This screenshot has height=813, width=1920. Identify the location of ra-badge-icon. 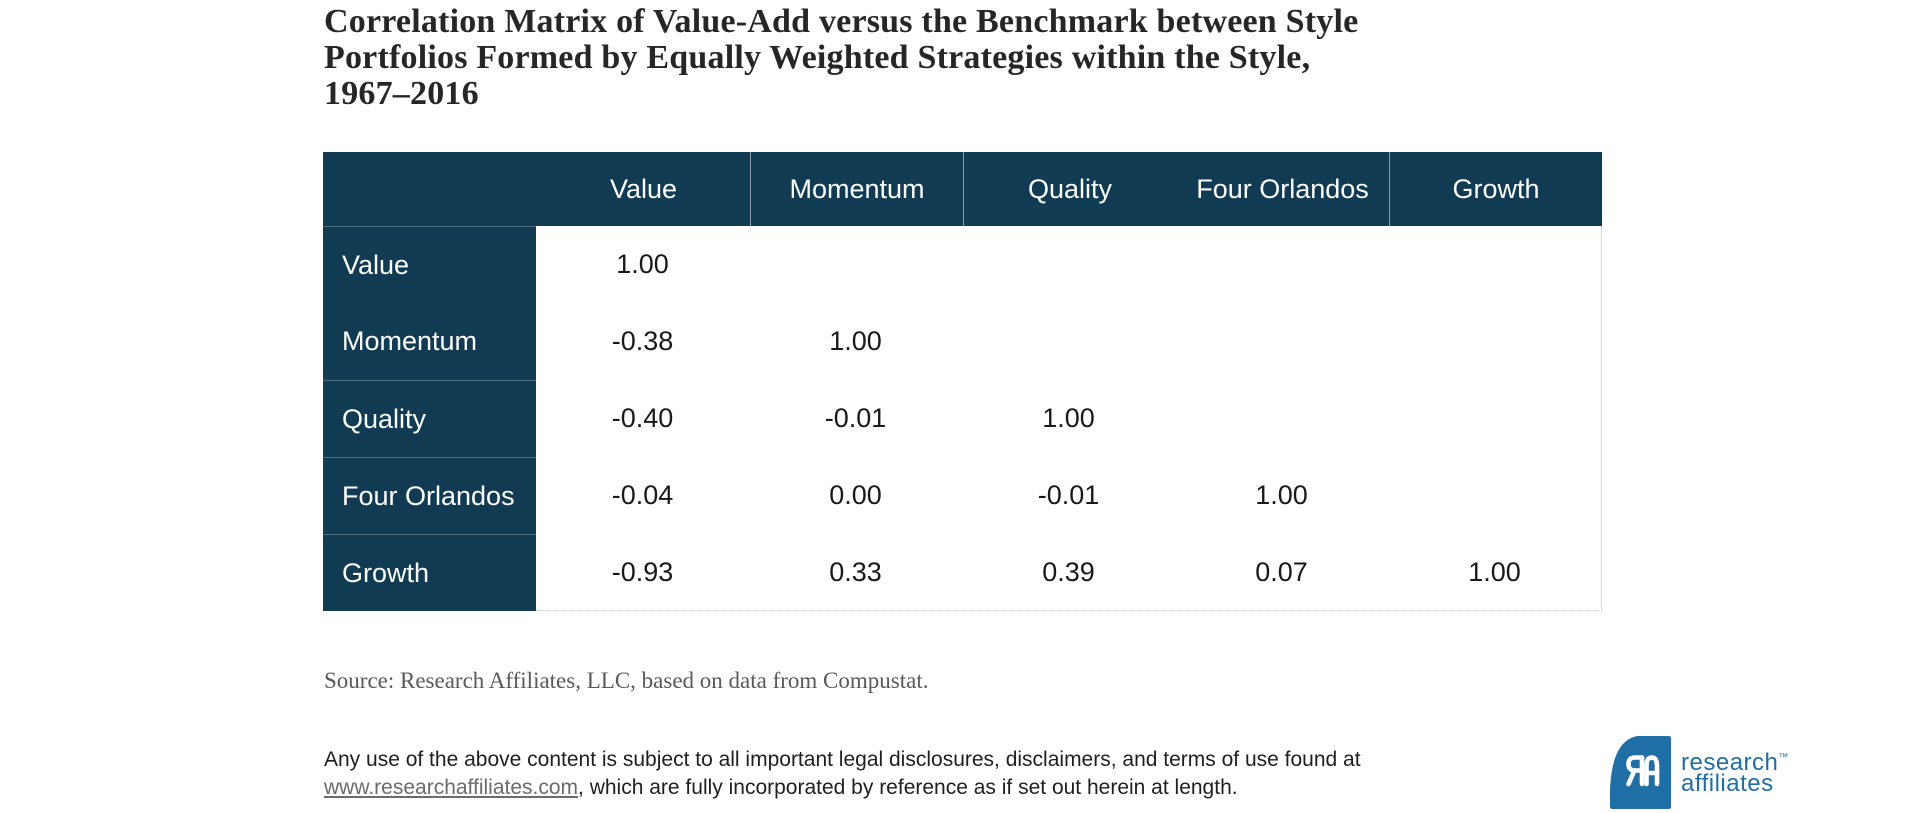
(1640, 772).